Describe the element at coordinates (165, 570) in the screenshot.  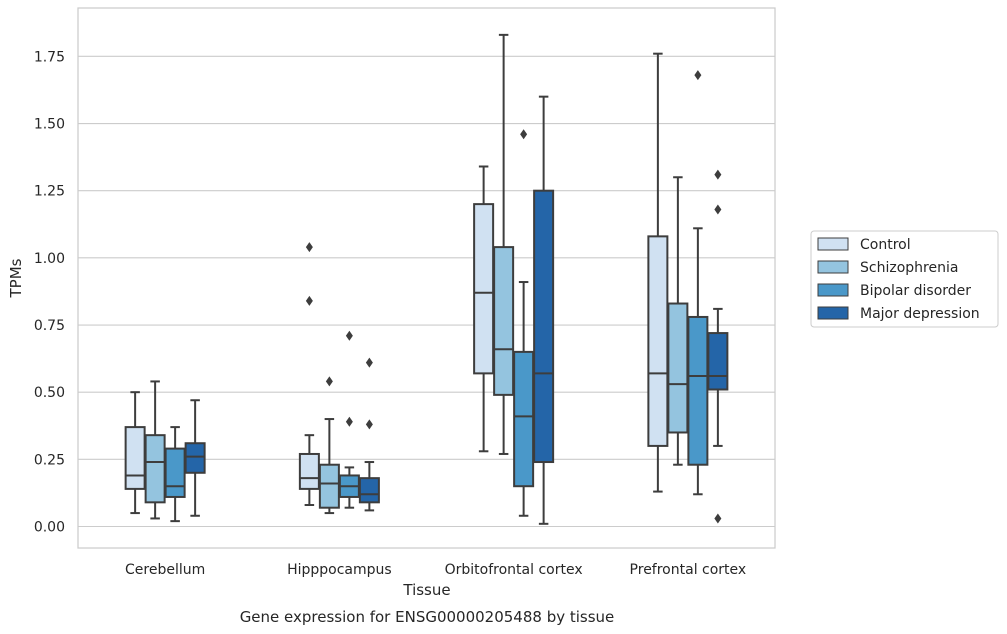
I see `x-tick-label: Cerebellum` at that location.